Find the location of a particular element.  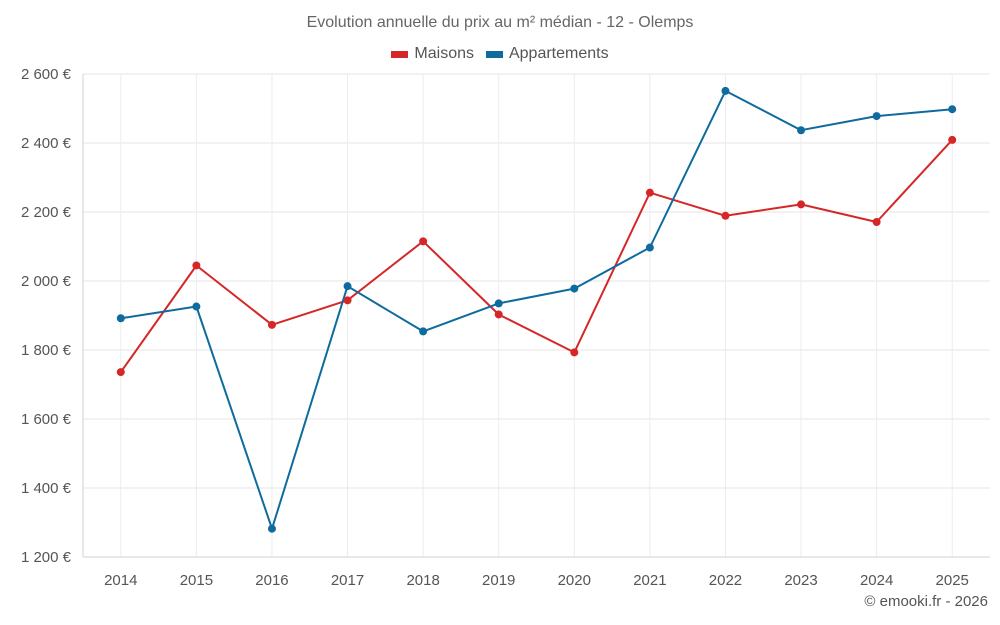

y-tick-label: 1 800 € is located at coordinates (46, 350).